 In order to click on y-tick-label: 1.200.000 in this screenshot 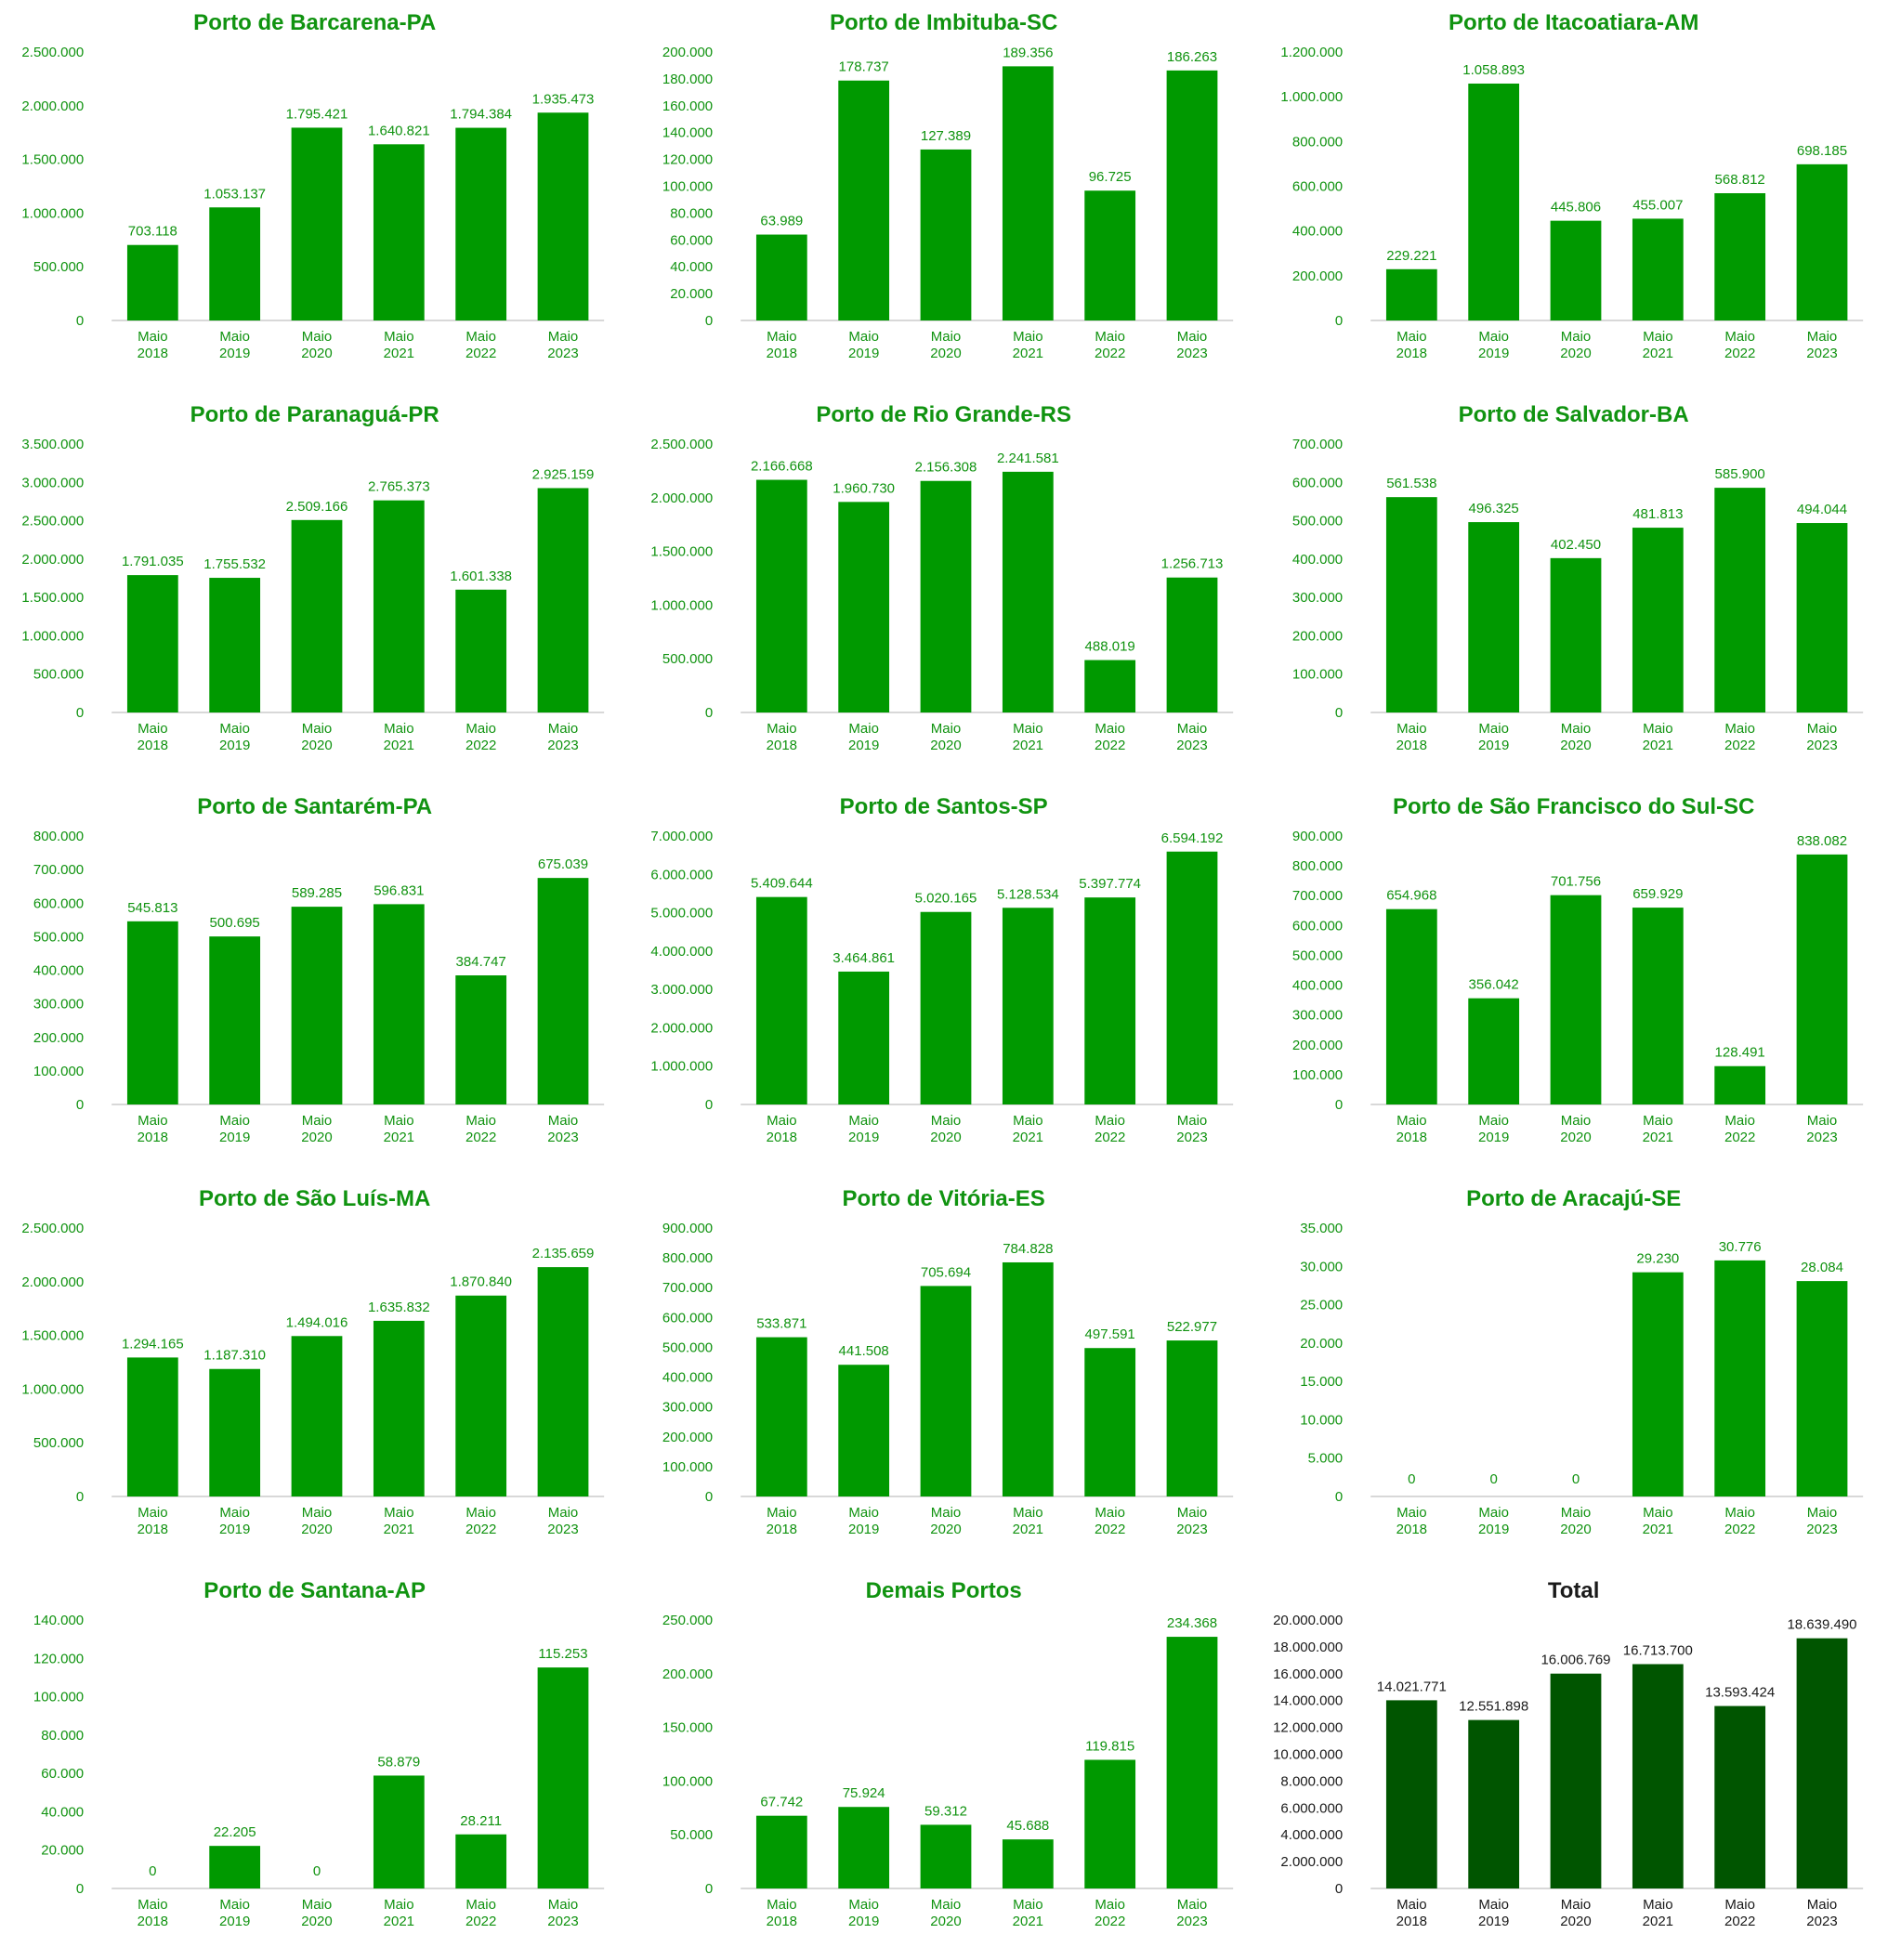, I will do `click(1311, 52)`.